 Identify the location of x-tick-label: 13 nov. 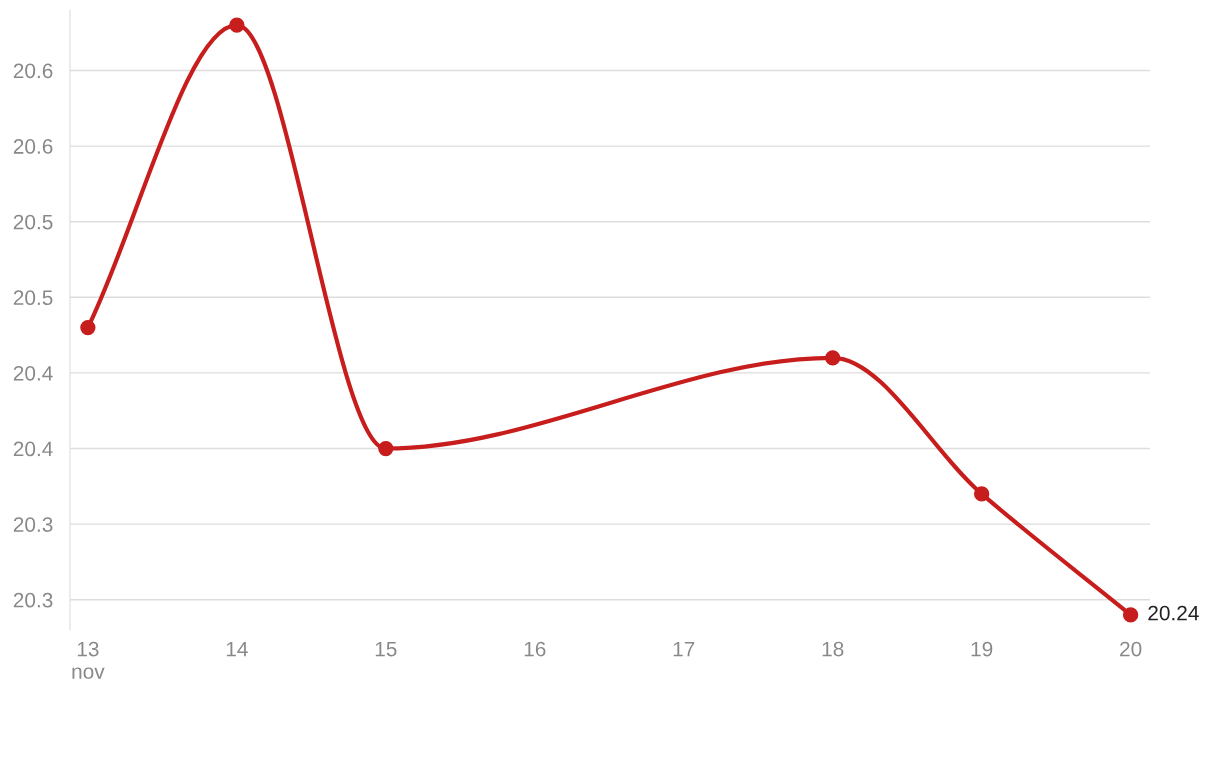
(88, 660).